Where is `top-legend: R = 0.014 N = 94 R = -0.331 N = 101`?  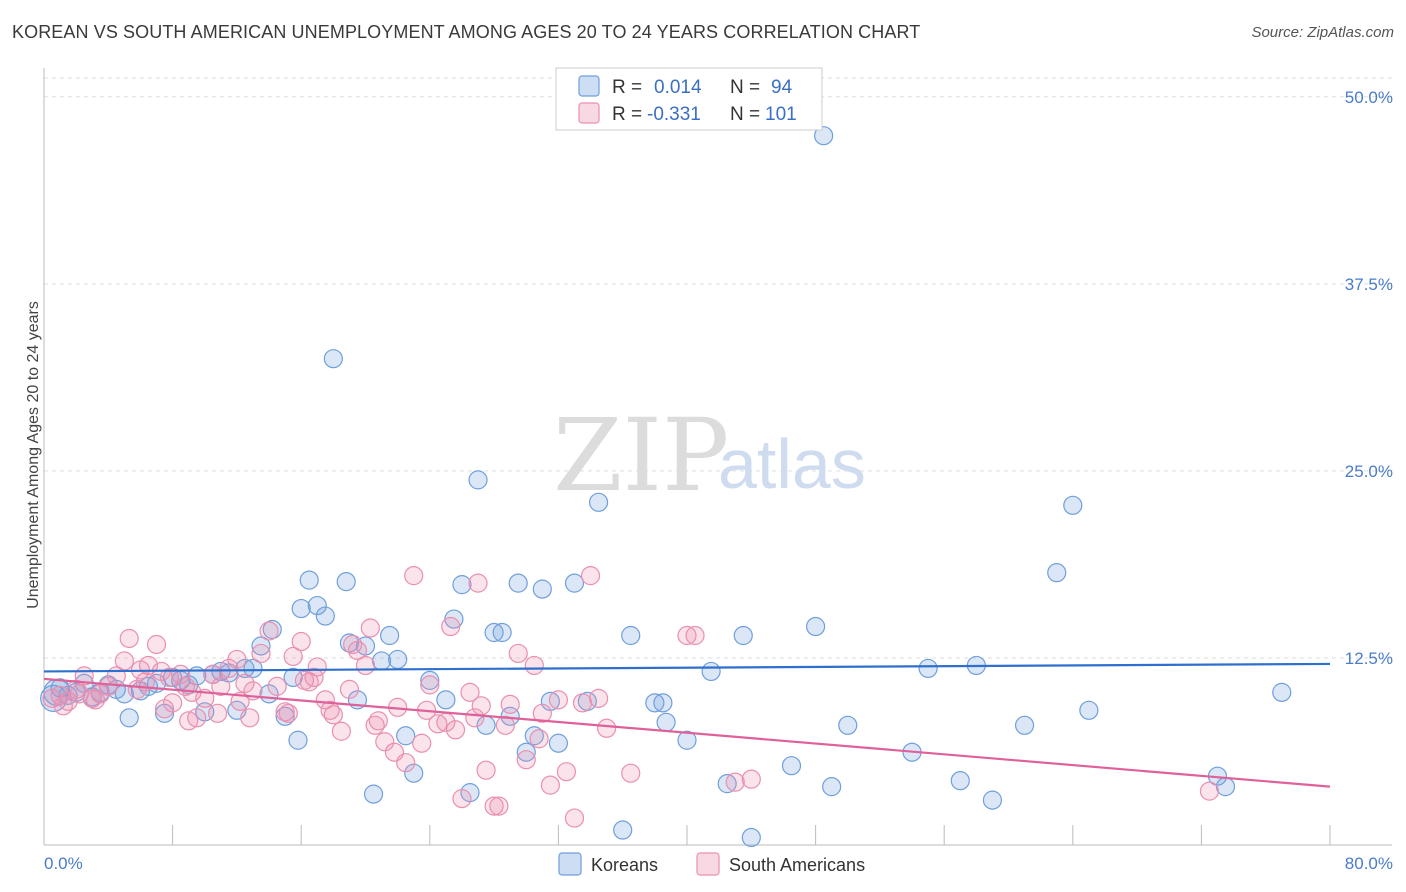 top-legend: R = 0.014 N = 94 R = -0.331 N = 101 is located at coordinates (689, 99).